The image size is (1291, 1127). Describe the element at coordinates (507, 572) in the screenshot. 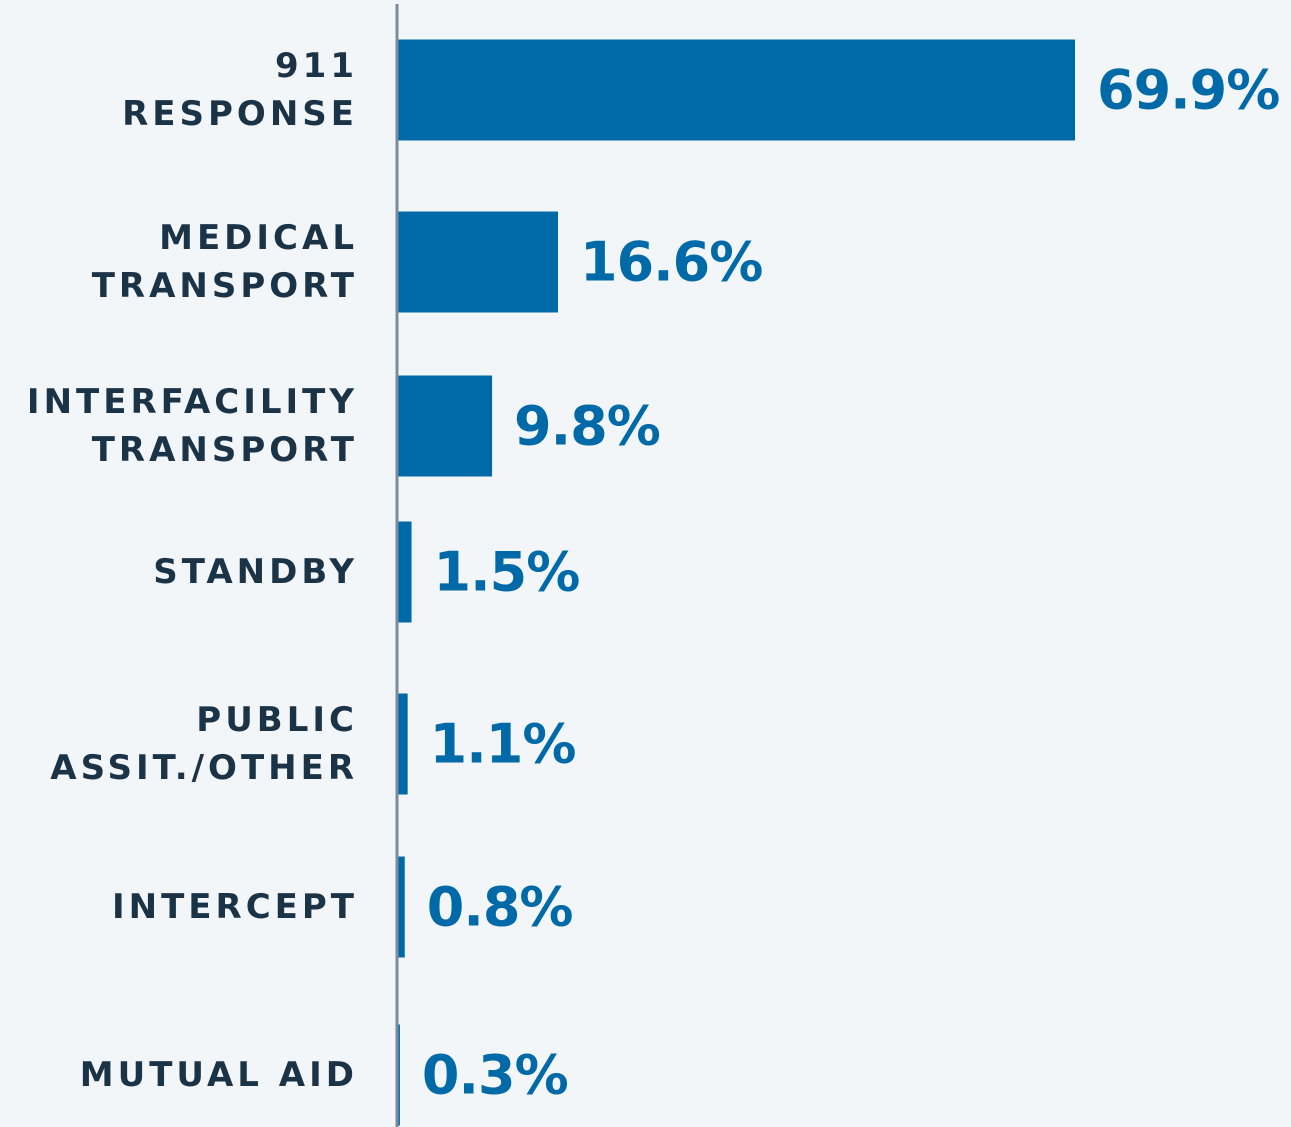

I see `value-label: 1.5%` at that location.